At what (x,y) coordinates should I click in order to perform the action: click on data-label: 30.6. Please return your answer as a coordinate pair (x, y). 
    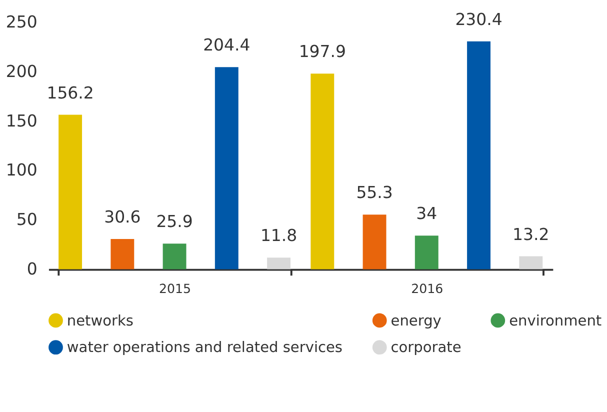
    Looking at the image, I should click on (122, 217).